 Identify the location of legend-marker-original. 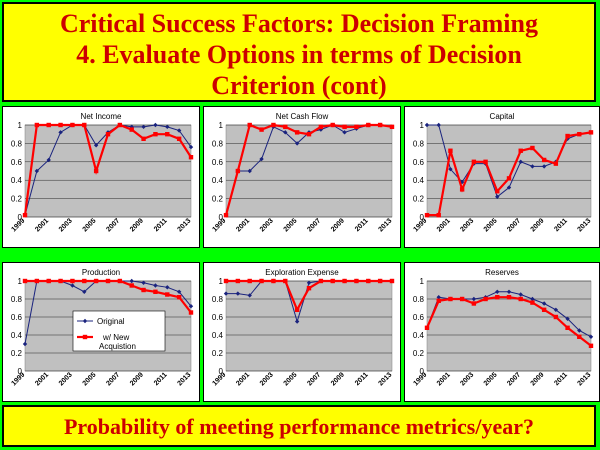
(85, 321).